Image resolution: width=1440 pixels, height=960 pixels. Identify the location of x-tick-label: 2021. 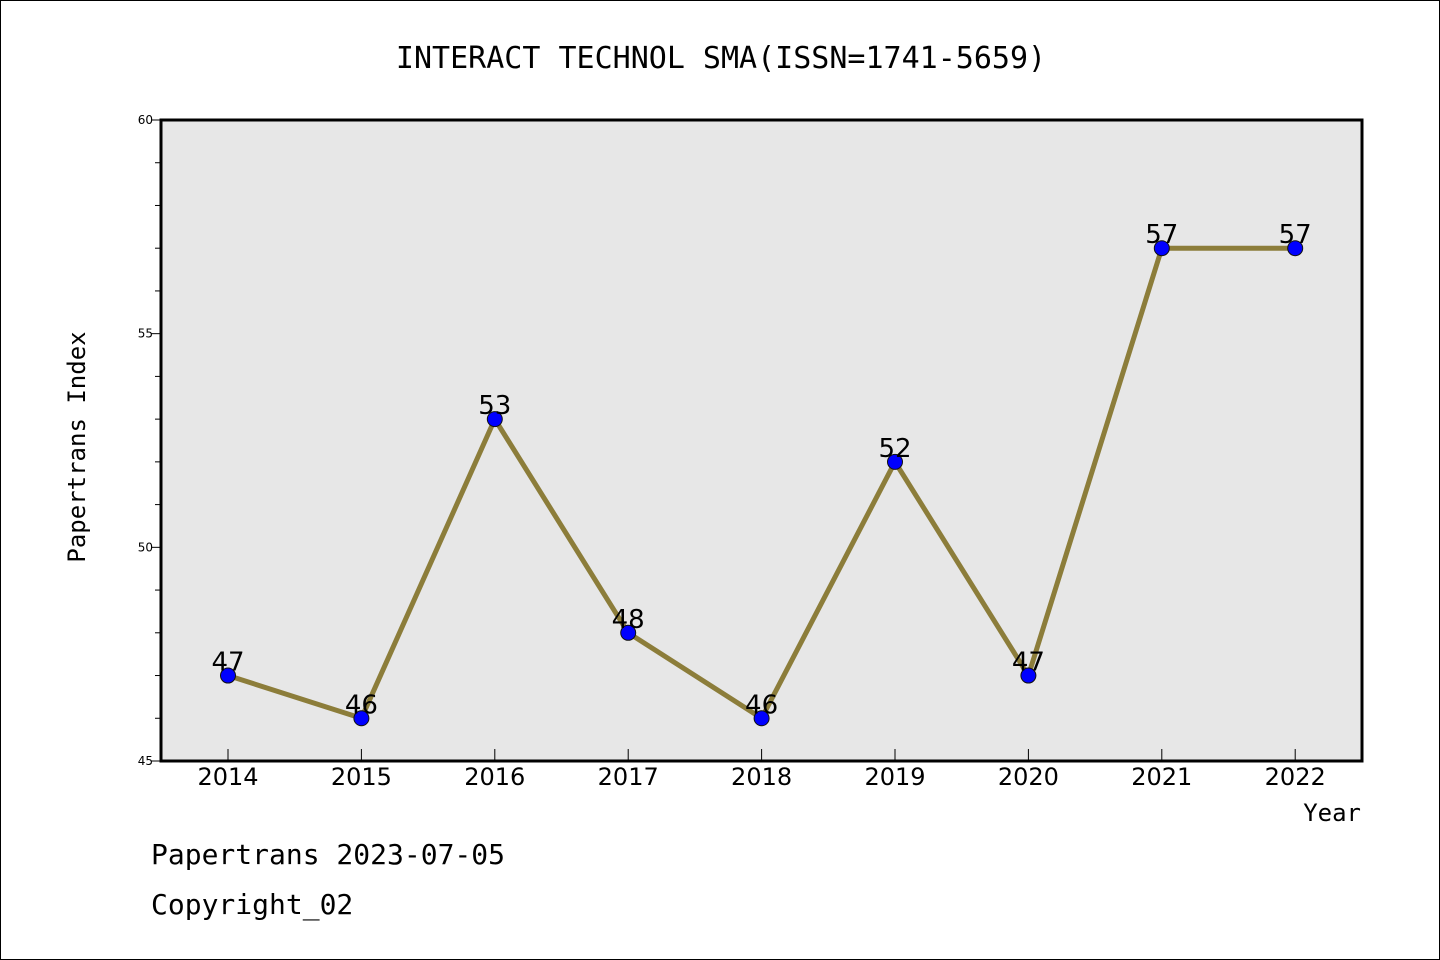
(1161, 777).